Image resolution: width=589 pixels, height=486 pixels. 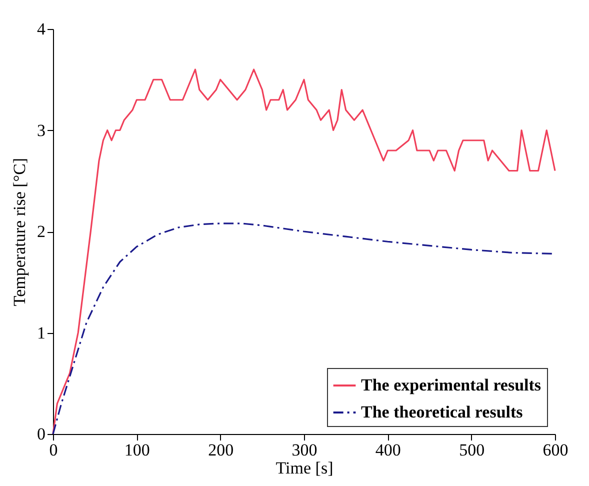 I want to click on y-tick-label: 3, so click(x=41, y=130).